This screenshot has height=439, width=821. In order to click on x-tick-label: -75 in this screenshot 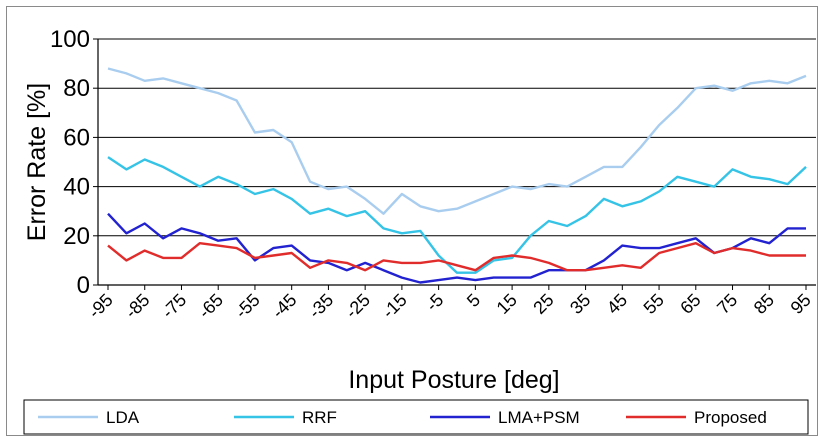, I will do `click(174, 306)`.